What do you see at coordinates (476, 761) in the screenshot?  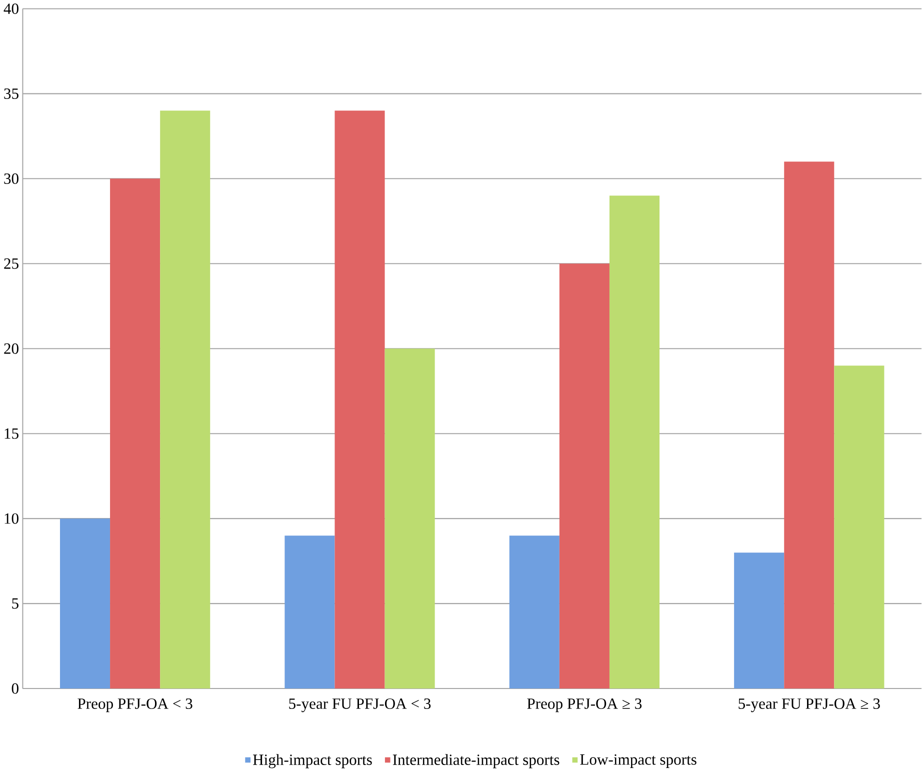 I see `legend-label: Intermediate-impact sports` at bounding box center [476, 761].